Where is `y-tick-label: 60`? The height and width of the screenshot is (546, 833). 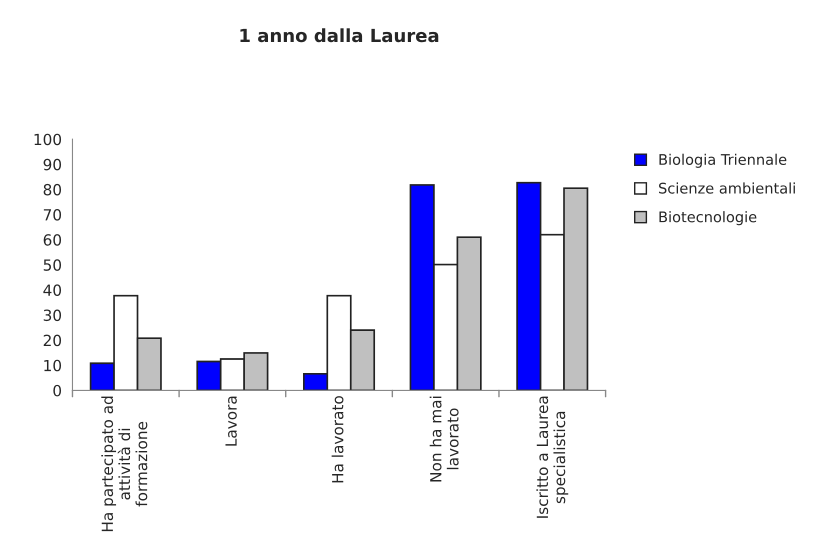 y-tick-label: 60 is located at coordinates (53, 240).